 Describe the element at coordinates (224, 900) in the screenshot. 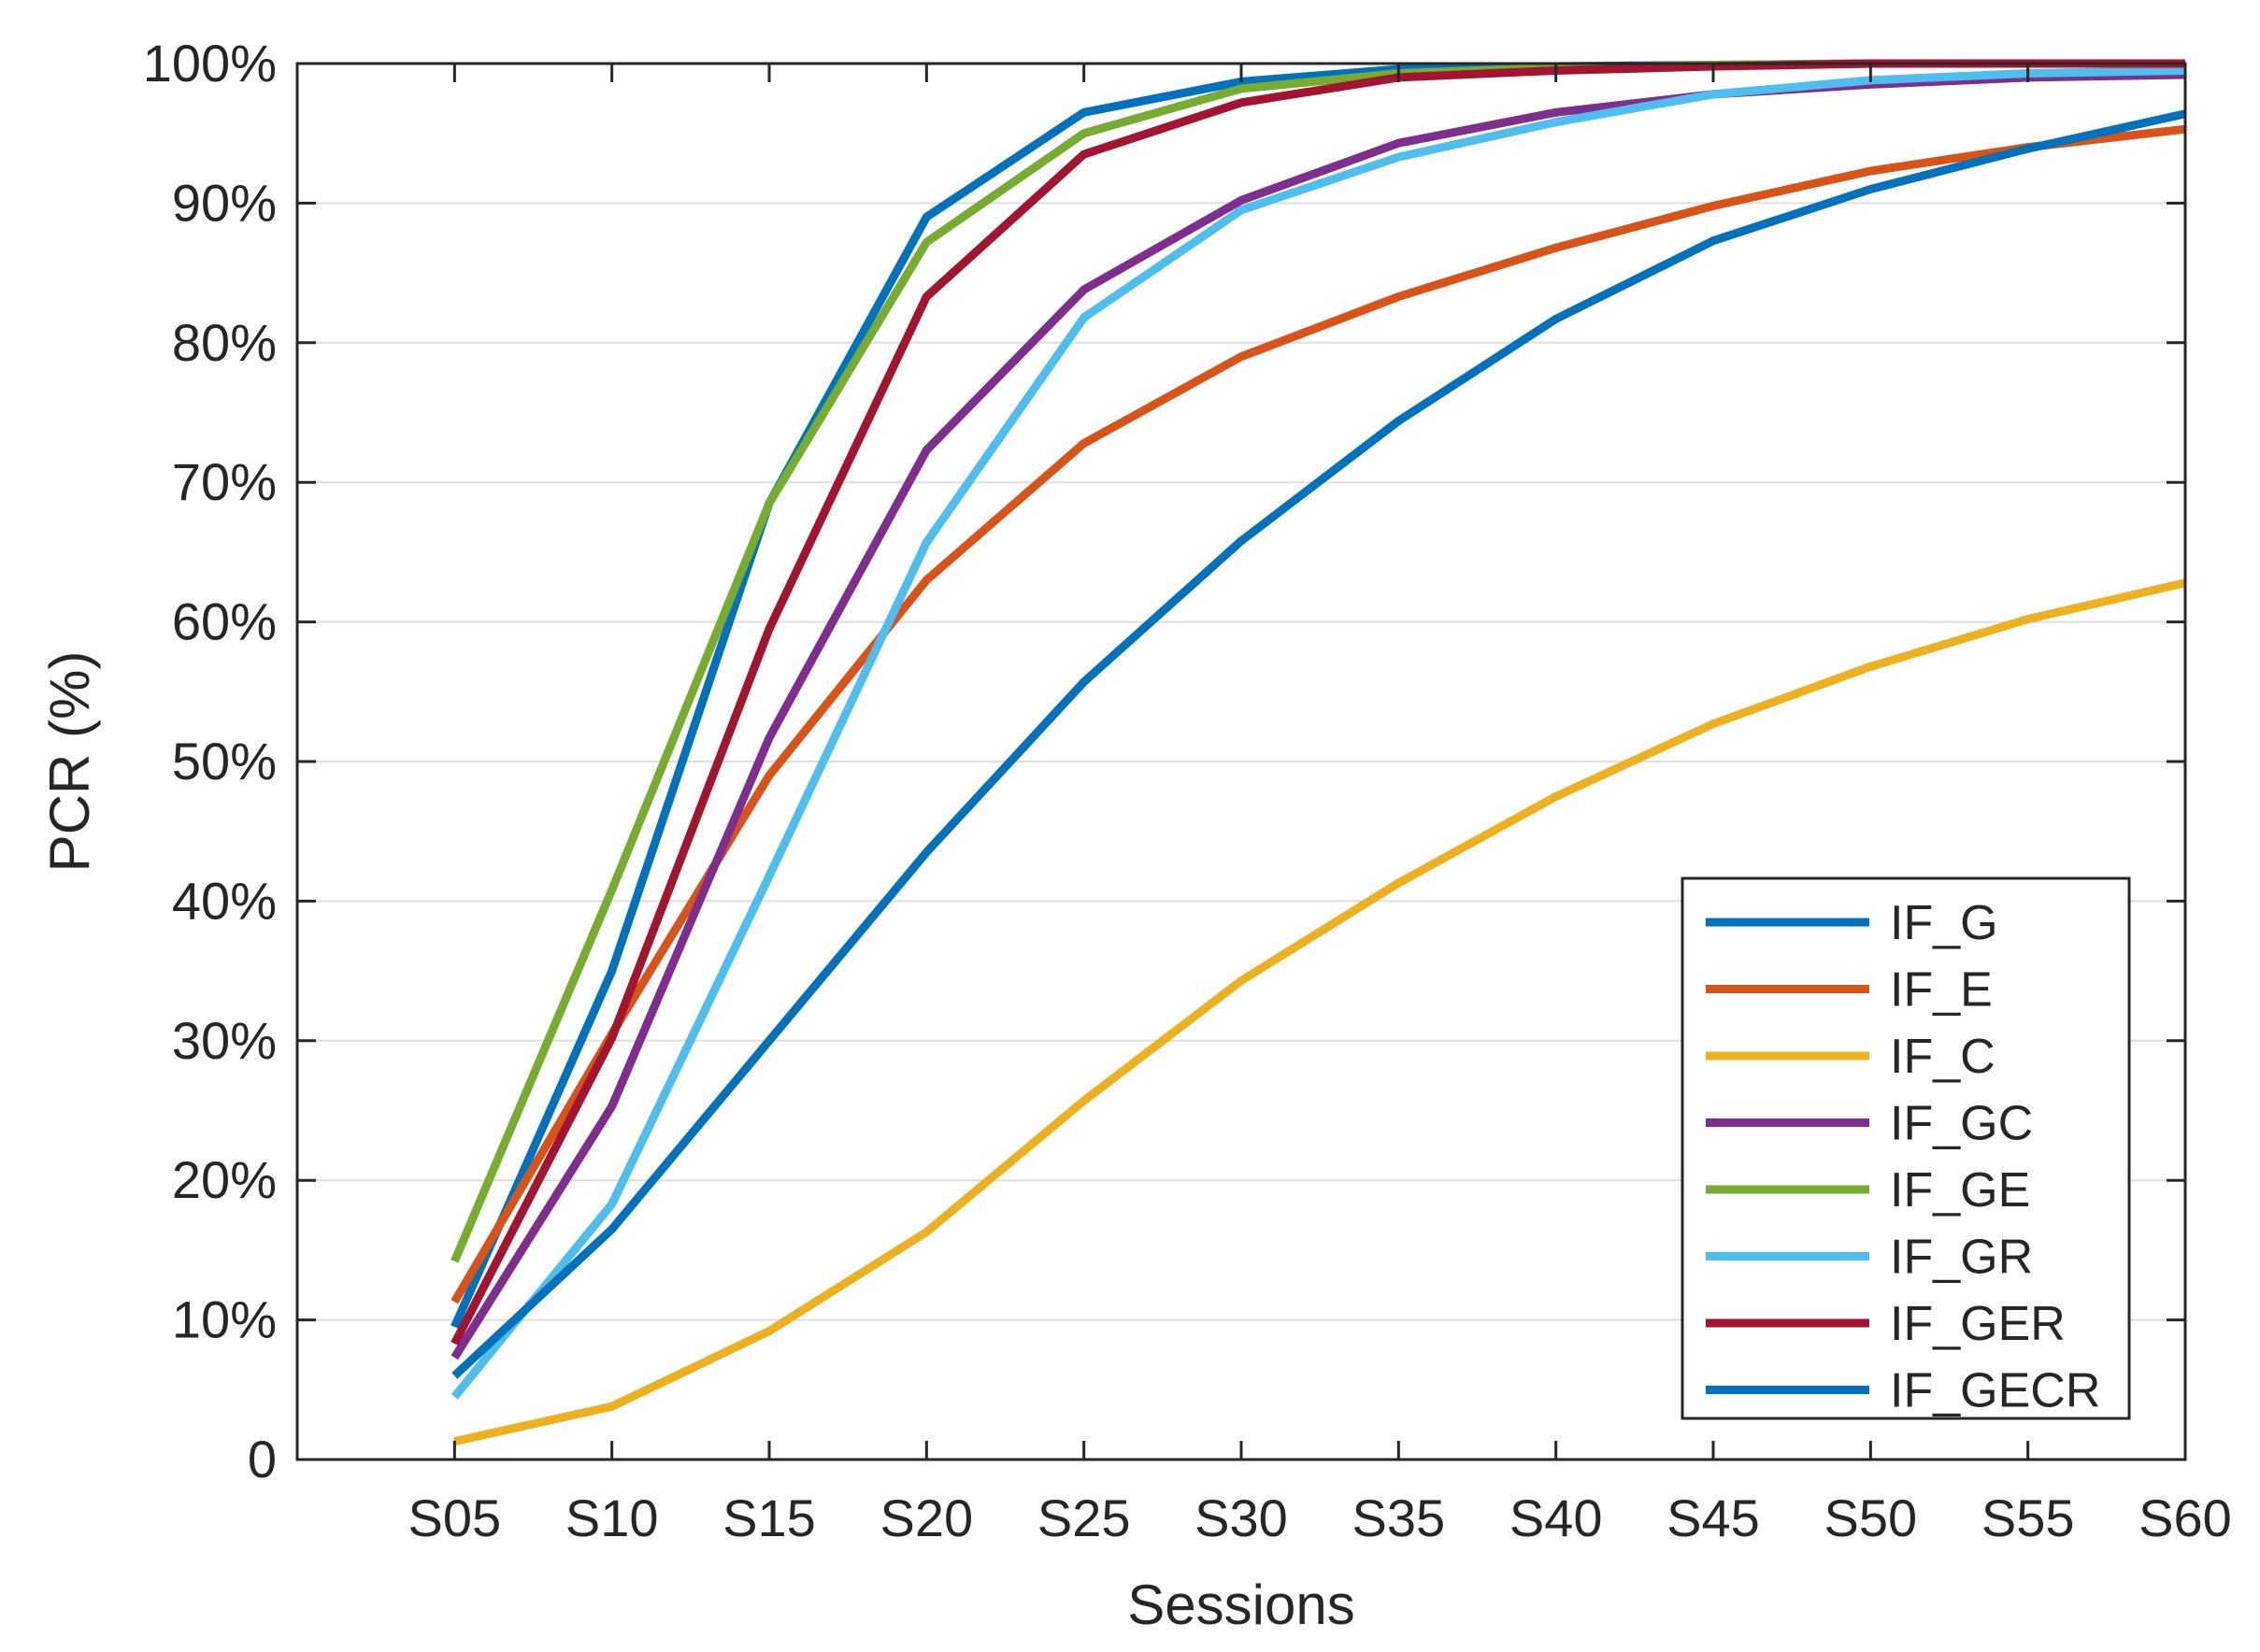

I see `y-tick-label: 40%` at that location.